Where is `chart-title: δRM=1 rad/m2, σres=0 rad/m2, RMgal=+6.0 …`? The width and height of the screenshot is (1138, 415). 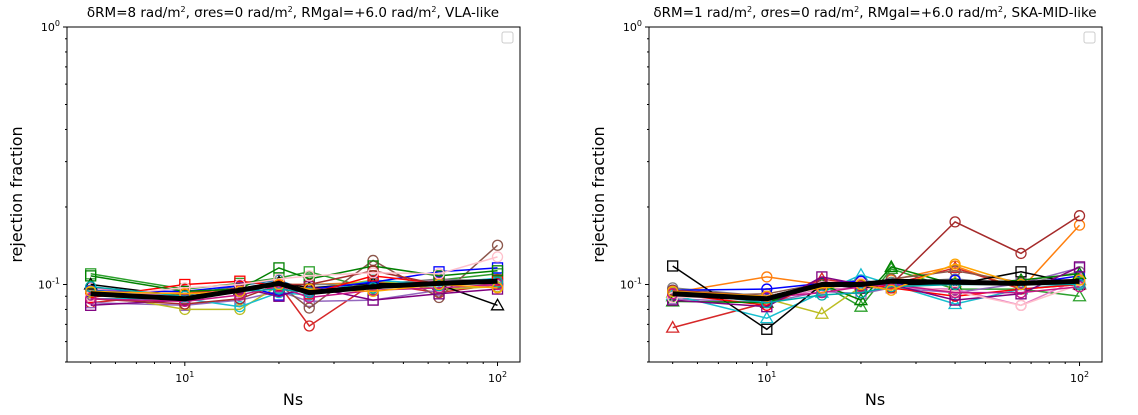
chart-title: δRM=1 rad/m2, σres=0 rad/m2, RMgal=+6.0 … is located at coordinates (874, 13).